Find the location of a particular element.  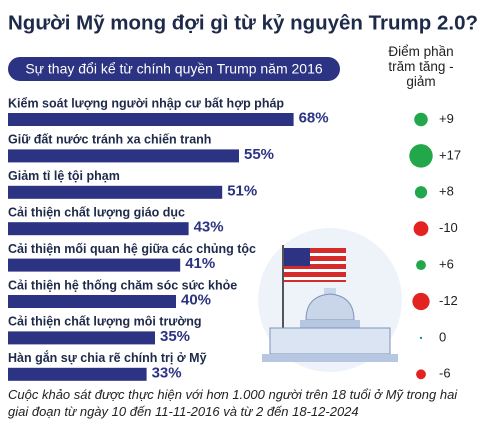

change-label: +6 is located at coordinates (446, 264).